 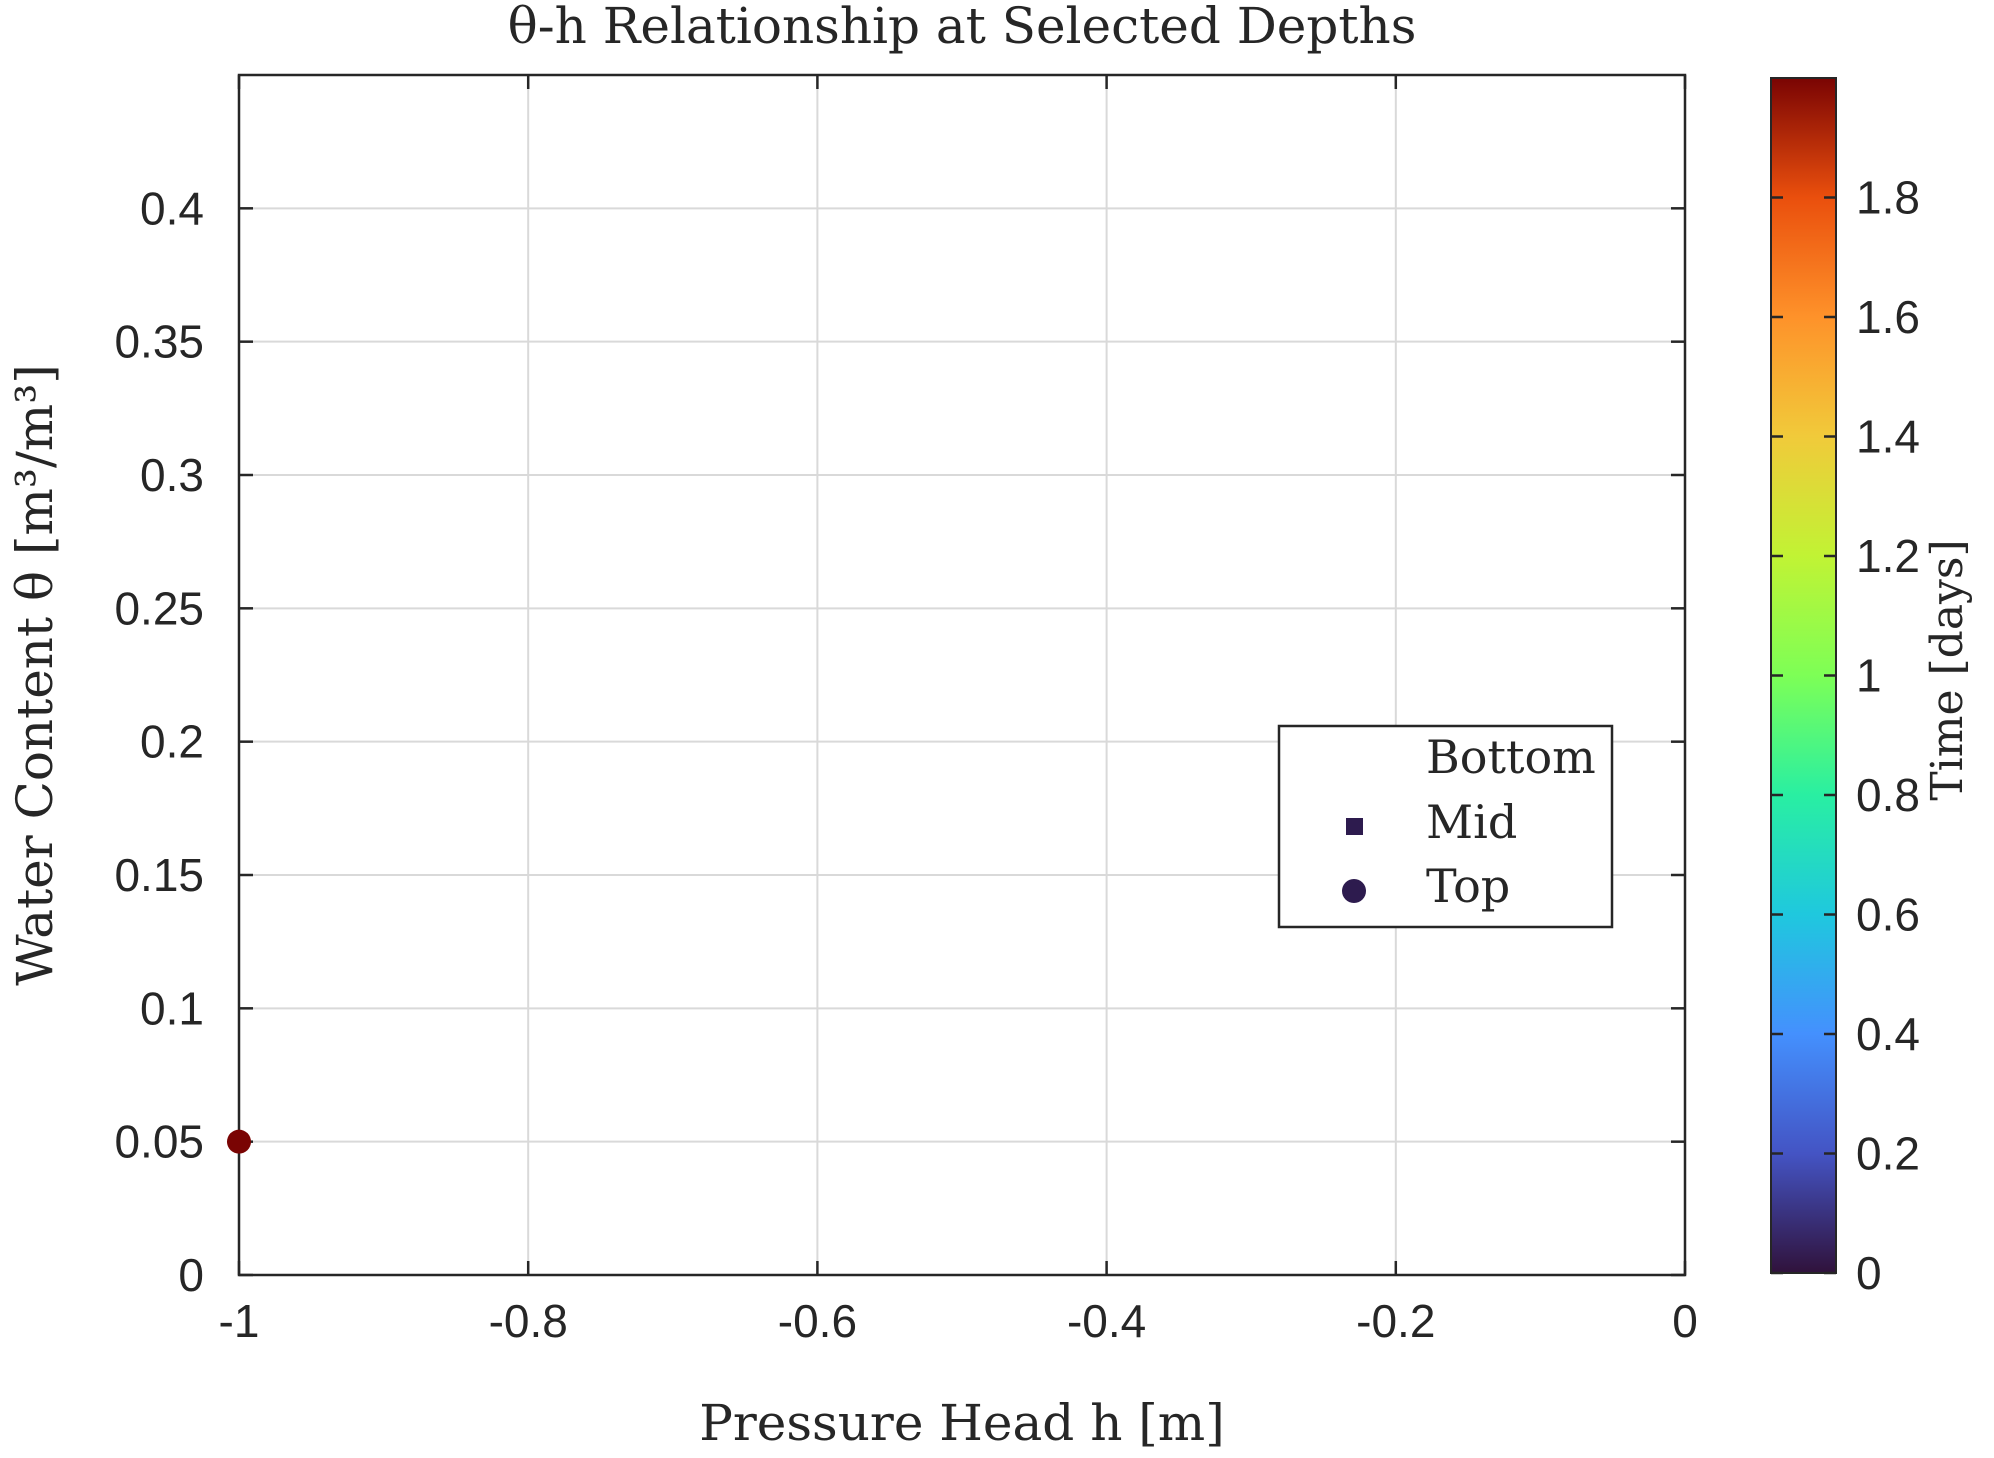 I want to click on y-tick-labels: 0 0.05 0.1 0.15 0.2 0.25 0.3 0.35 0.4, so click(x=159, y=741).